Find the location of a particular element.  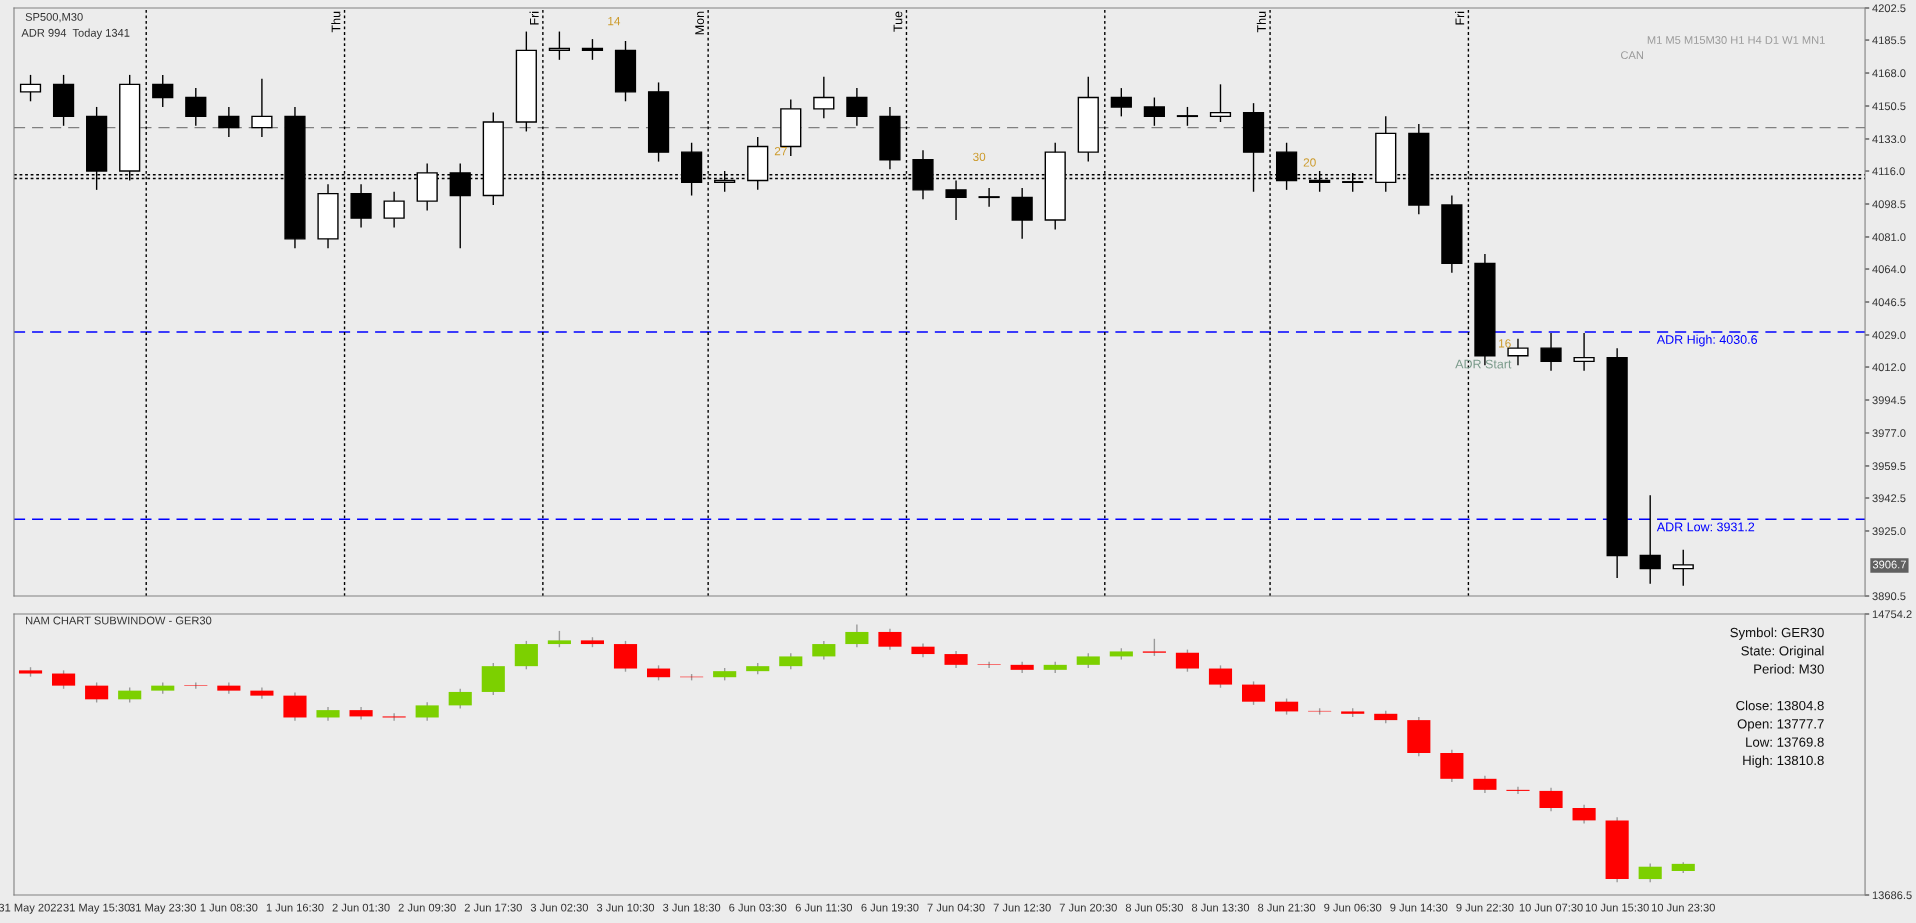

chart-title: SP500,M30 is located at coordinates (54, 18).